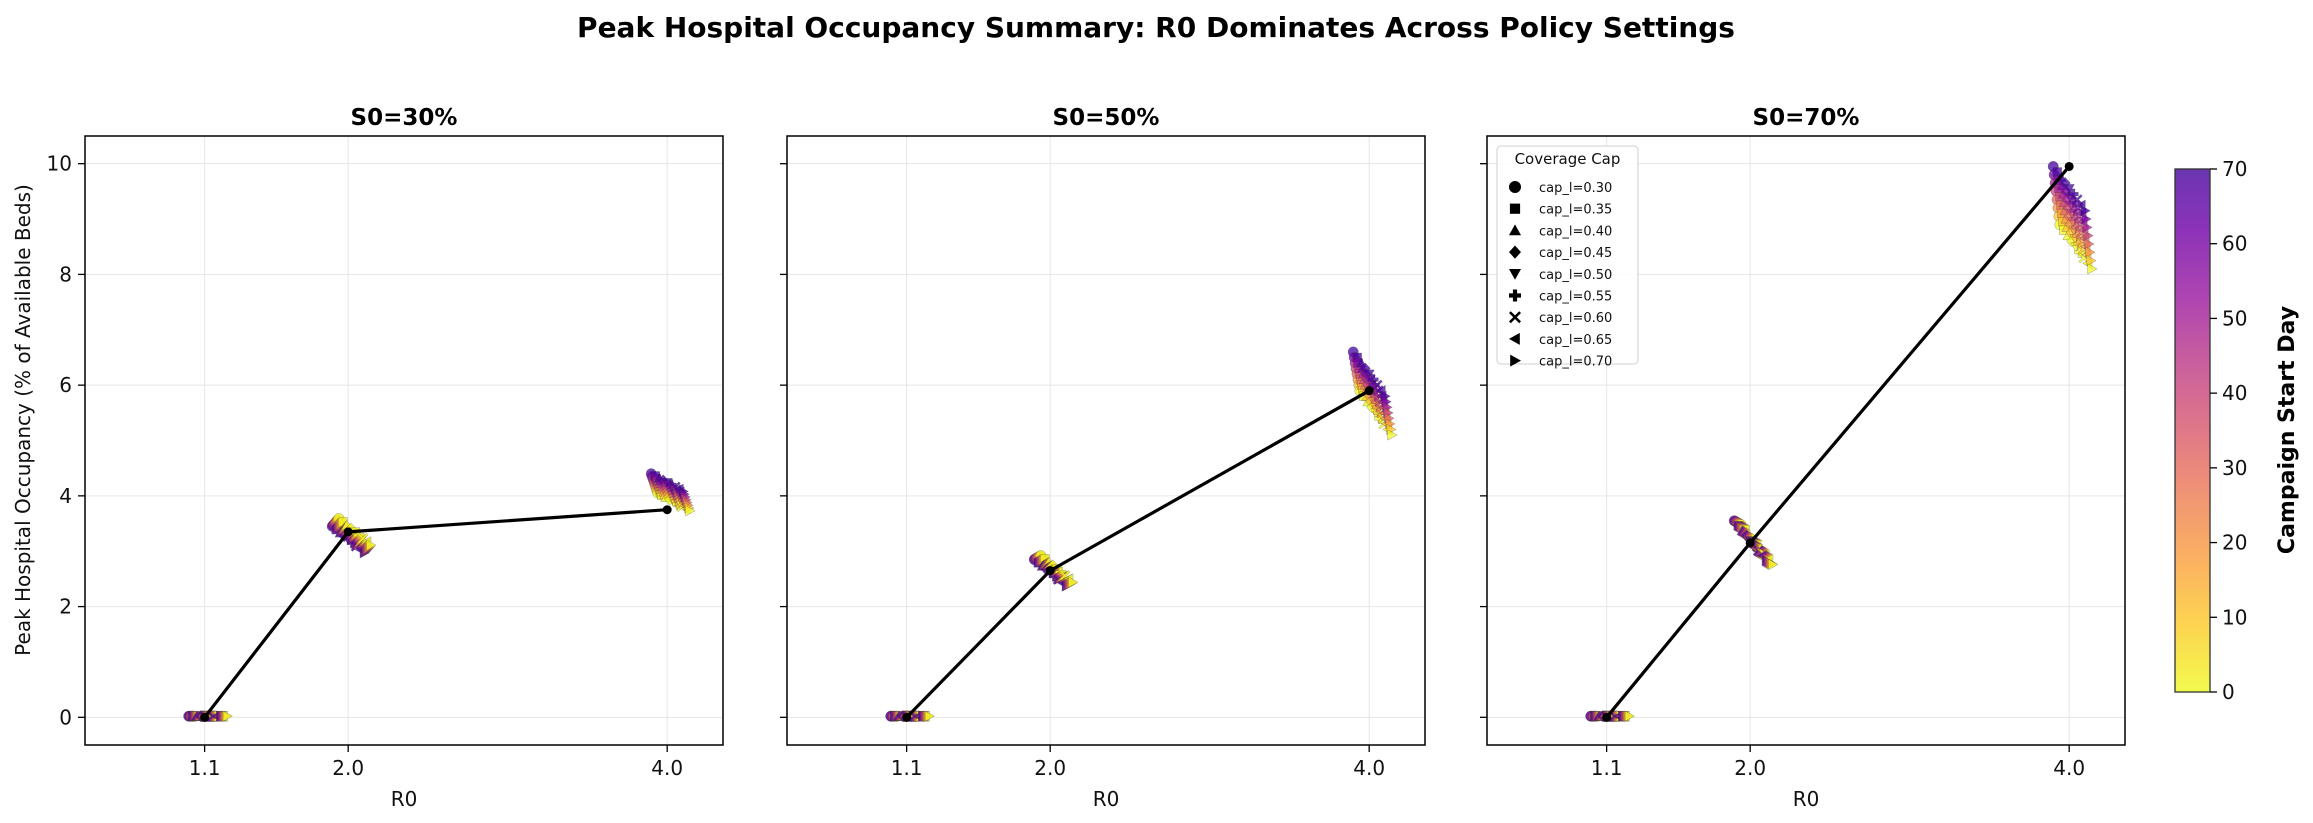 The image size is (2313, 823). What do you see at coordinates (404, 118) in the screenshot?
I see `panel-title: S0=30%` at bounding box center [404, 118].